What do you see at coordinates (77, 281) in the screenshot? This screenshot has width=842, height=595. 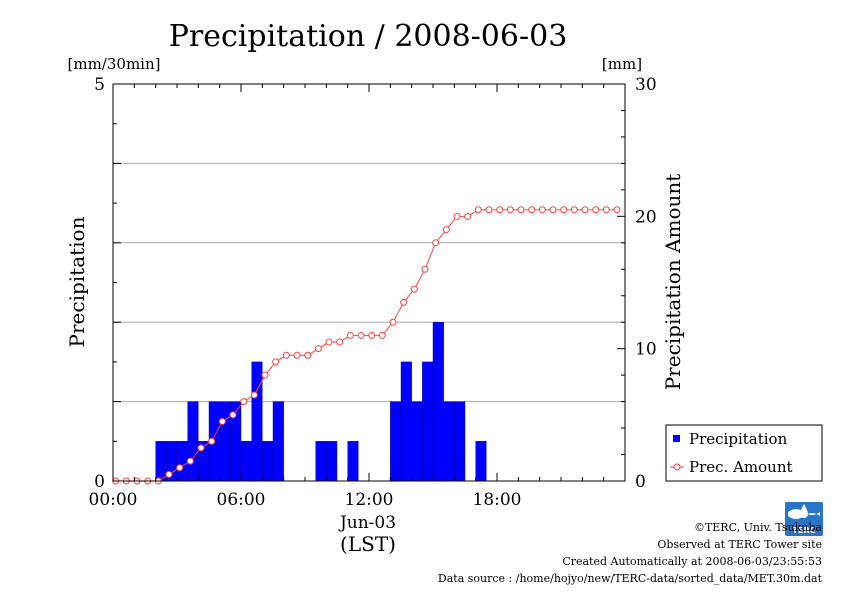 I see `left-axis-label: Precipitation` at bounding box center [77, 281].